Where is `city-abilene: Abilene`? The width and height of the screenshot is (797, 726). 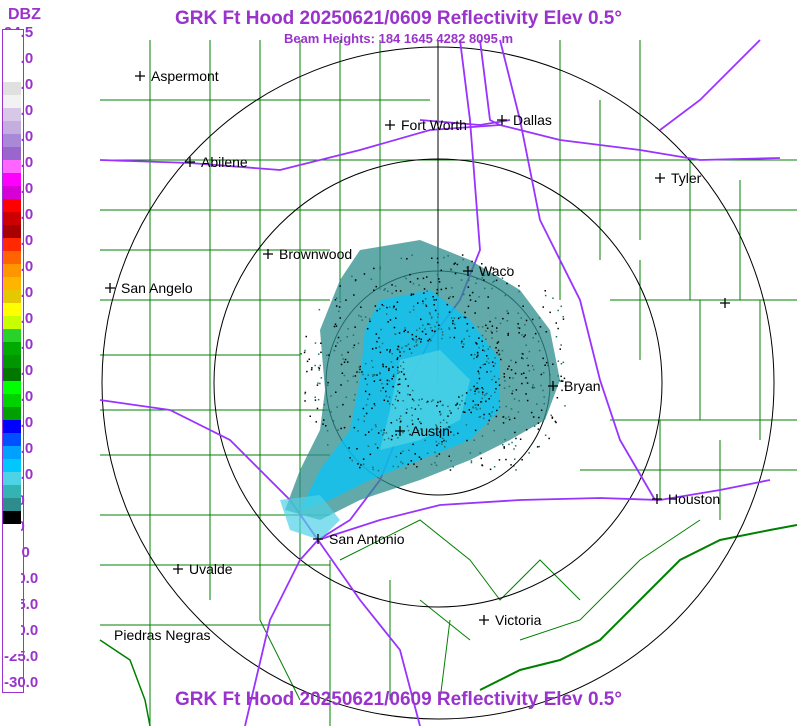
city-abilene: Abilene is located at coordinates (216, 162).